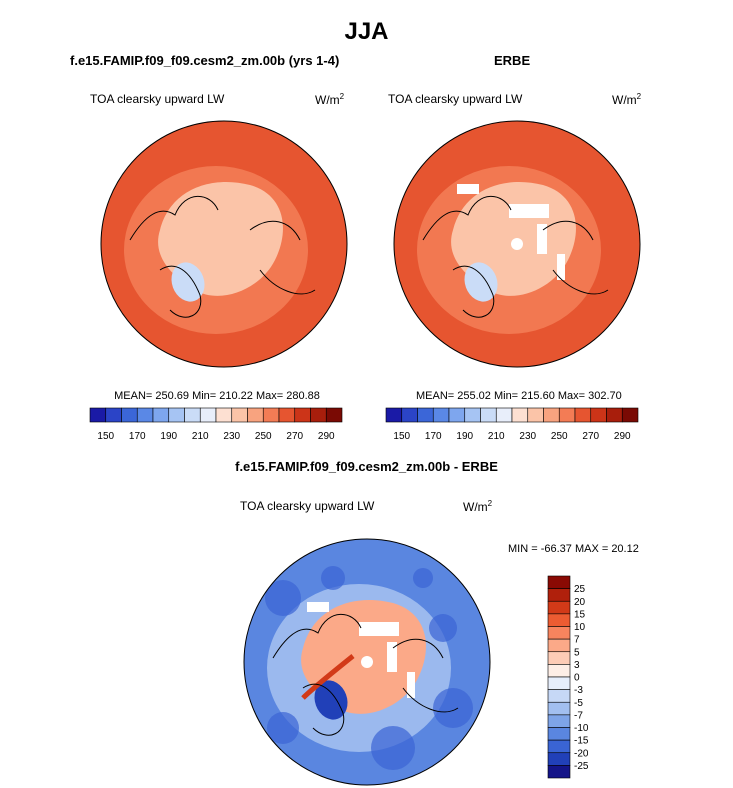  I want to click on colorbar-tick-label: 3, so click(577, 665).